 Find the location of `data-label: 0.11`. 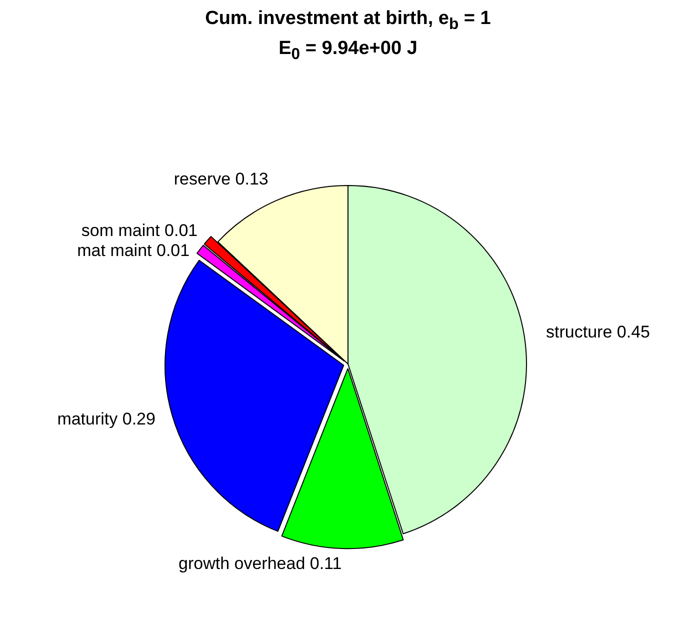

data-label: 0.11 is located at coordinates (326, 564).